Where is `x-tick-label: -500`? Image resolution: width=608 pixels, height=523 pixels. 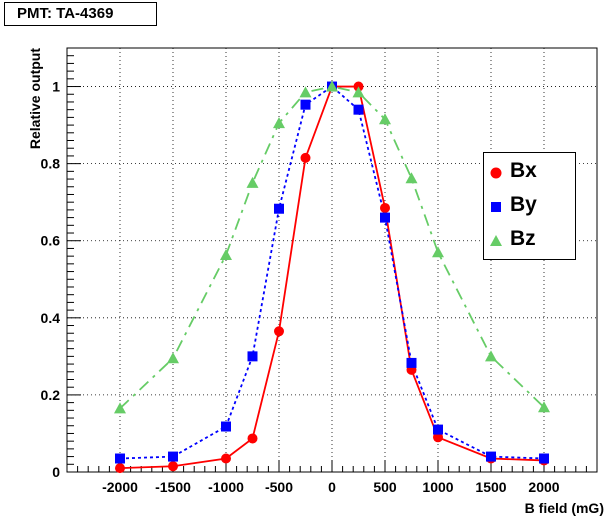
x-tick-label: -500 is located at coordinates (279, 487).